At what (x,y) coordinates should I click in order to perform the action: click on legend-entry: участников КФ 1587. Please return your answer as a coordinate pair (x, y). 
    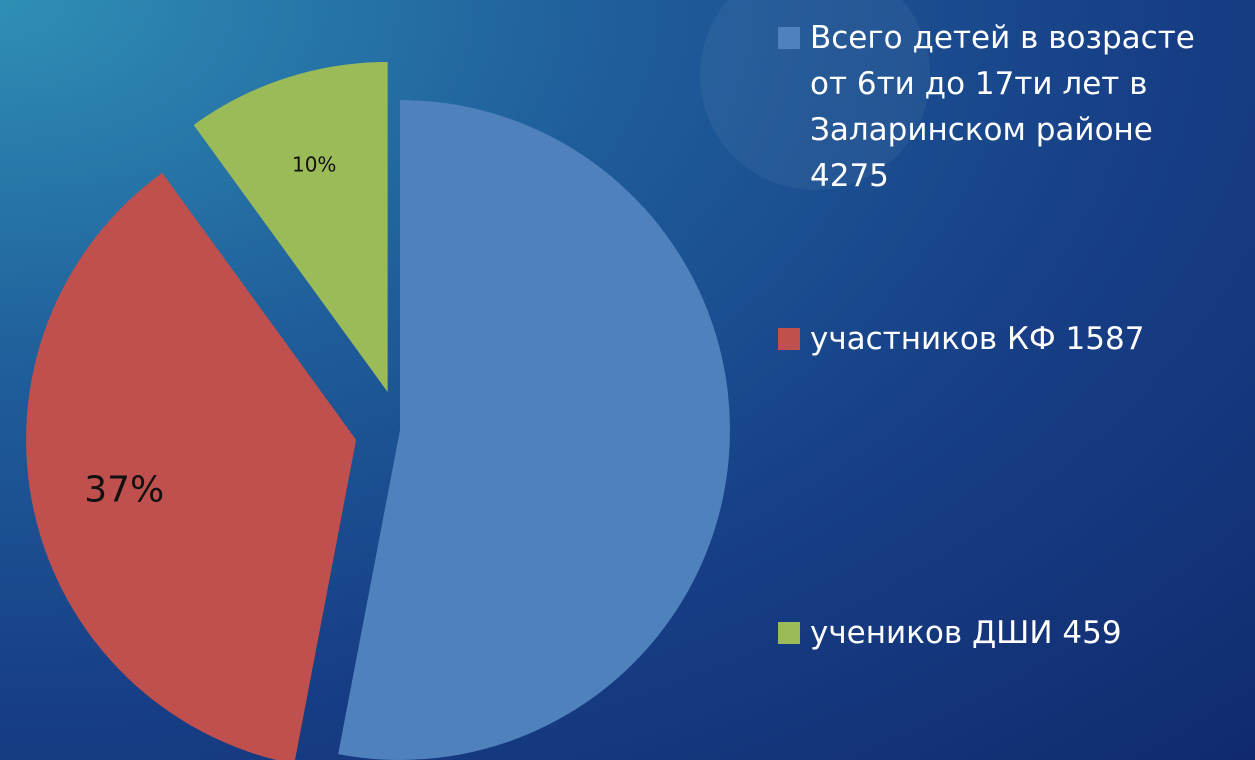
    Looking at the image, I should click on (998, 339).